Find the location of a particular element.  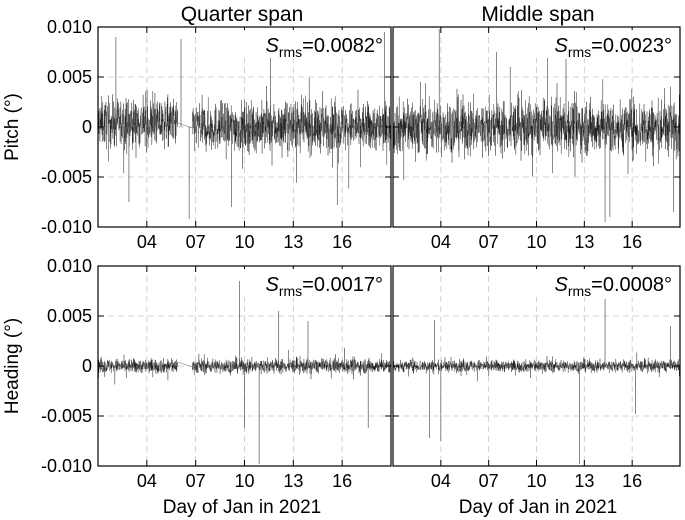

x-axis-label-left: Day of Jan in 2021 is located at coordinates (242, 507).